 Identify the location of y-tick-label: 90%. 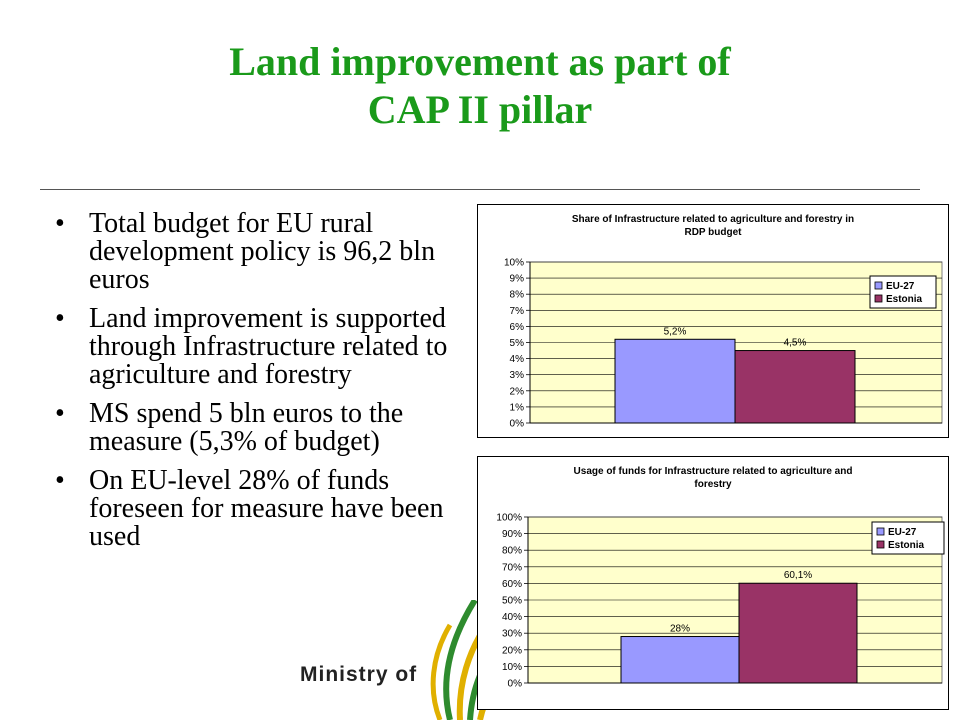
(512, 534).